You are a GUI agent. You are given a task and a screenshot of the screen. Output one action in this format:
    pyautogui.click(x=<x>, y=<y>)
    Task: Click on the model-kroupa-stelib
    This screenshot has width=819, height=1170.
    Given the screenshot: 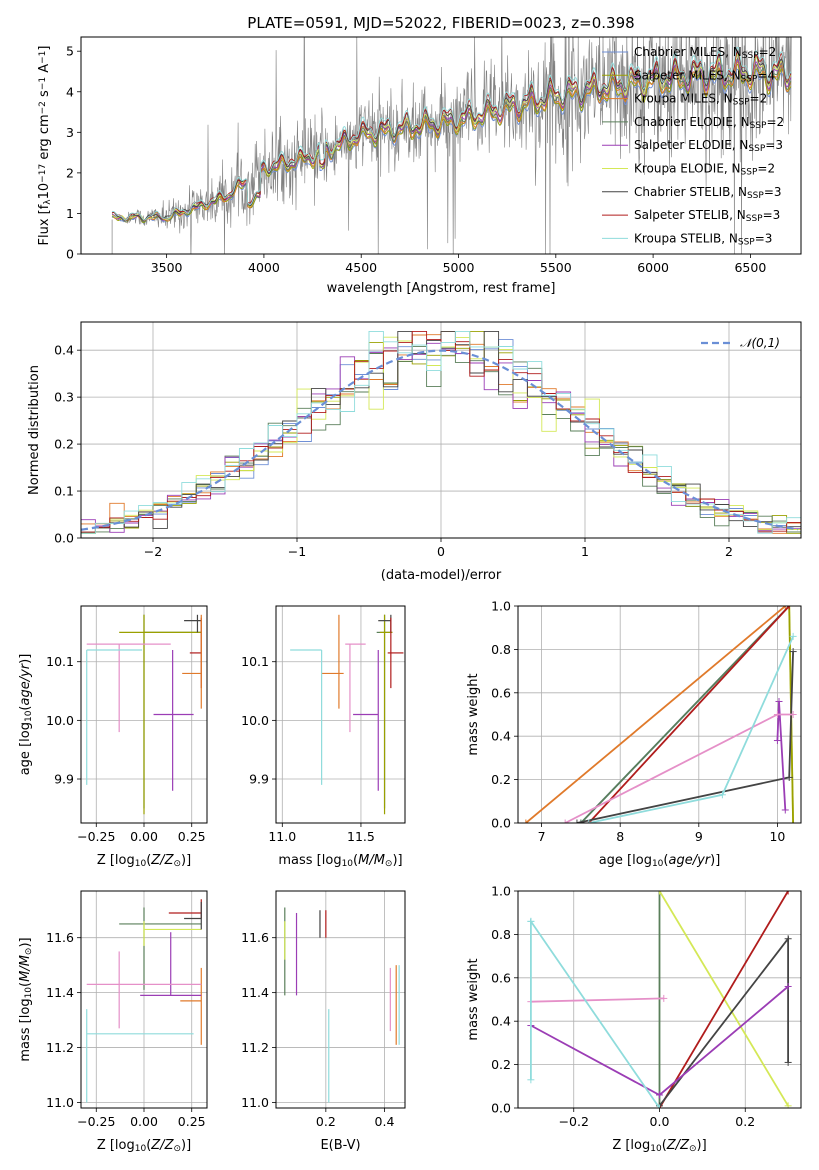 What is the action you would take?
    pyautogui.click(x=451, y=133)
    